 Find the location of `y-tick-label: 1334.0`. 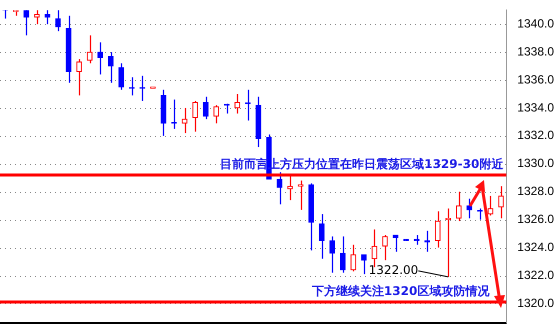

y-tick-label: 1334.0 is located at coordinates (535, 107).